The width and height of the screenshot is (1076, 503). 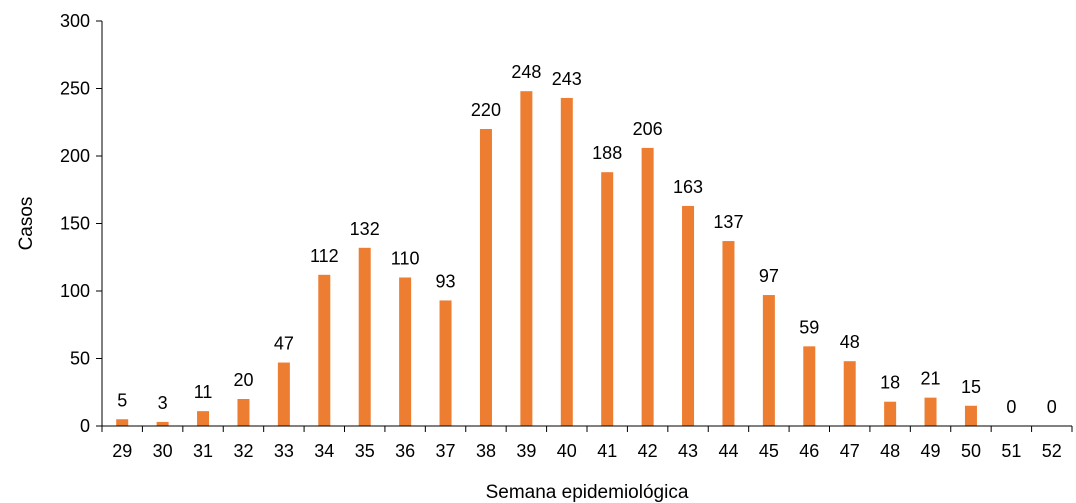 What do you see at coordinates (203, 392) in the screenshot?
I see `data-label: 11` at bounding box center [203, 392].